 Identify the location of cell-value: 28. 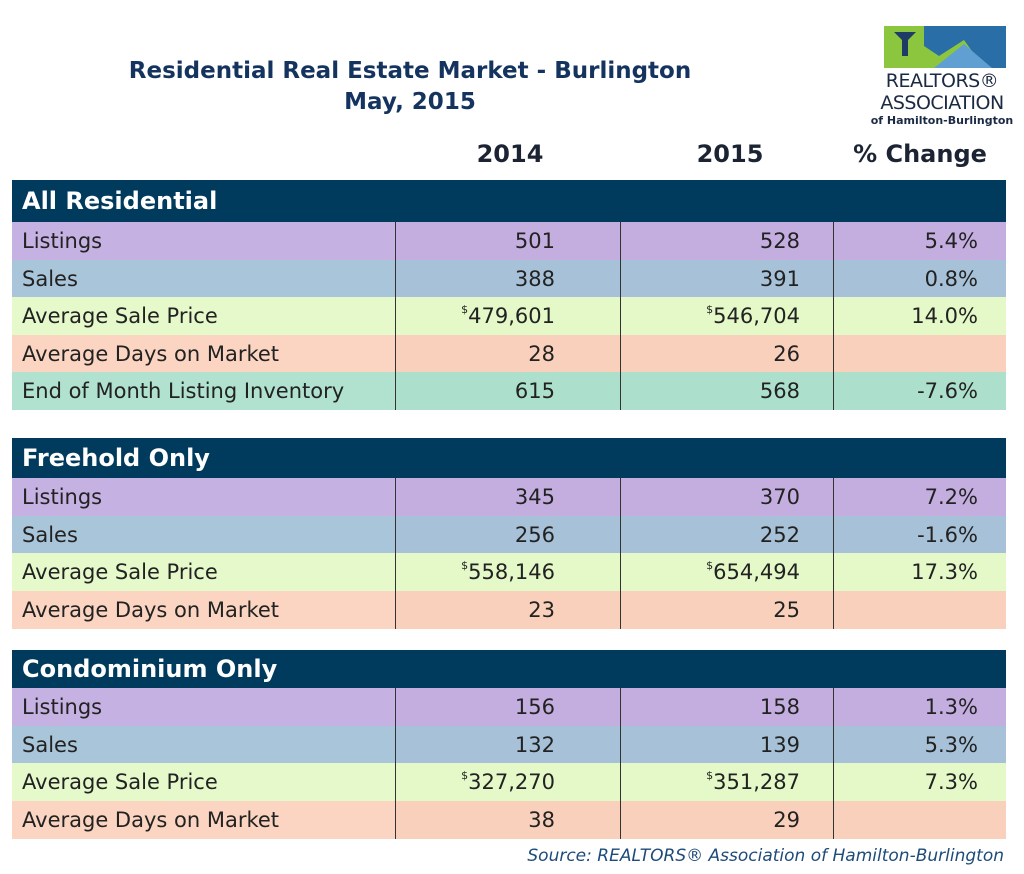
(507, 353).